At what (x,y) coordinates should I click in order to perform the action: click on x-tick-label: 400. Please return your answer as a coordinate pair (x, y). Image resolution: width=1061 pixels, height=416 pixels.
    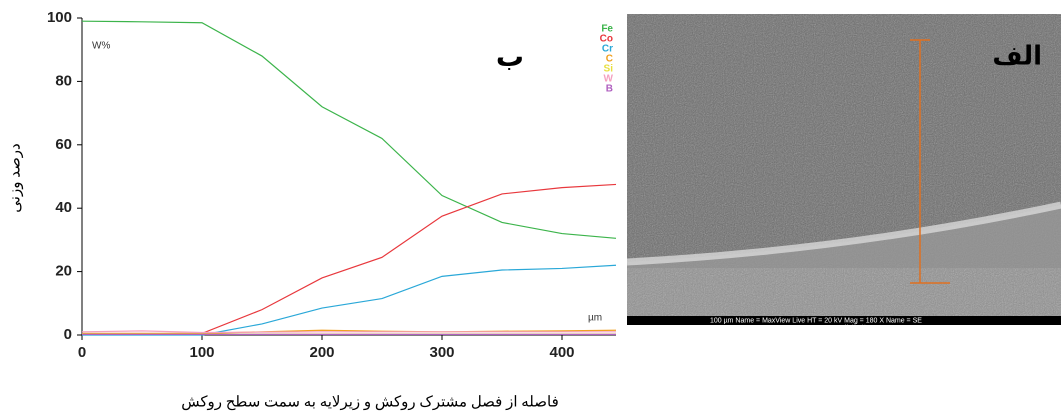
    Looking at the image, I should click on (561, 352).